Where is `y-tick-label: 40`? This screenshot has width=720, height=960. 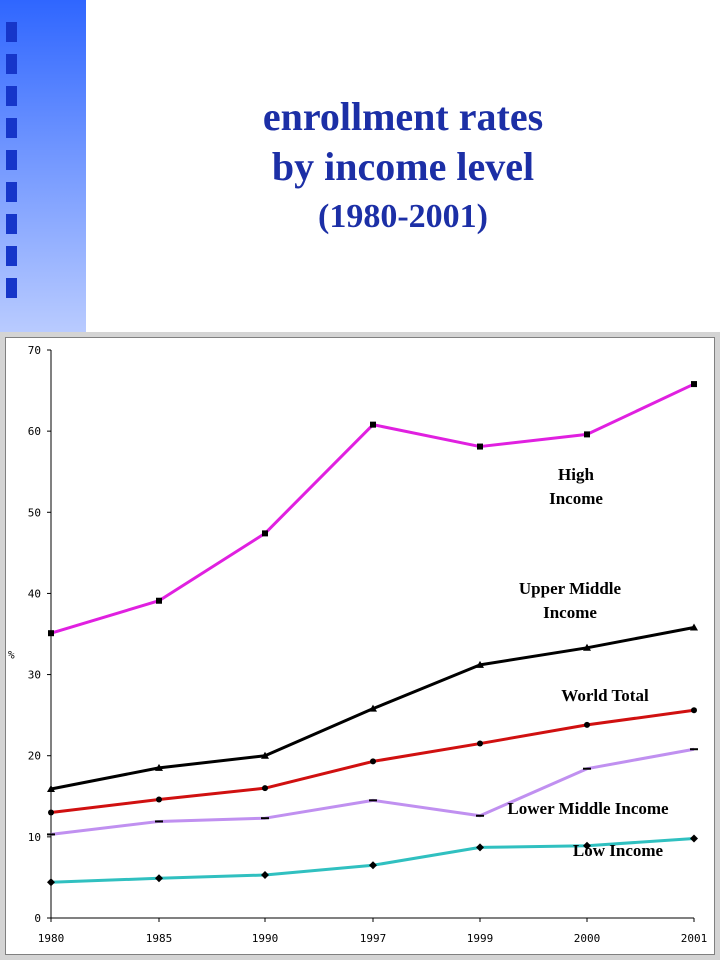 y-tick-label: 40 is located at coordinates (34, 593).